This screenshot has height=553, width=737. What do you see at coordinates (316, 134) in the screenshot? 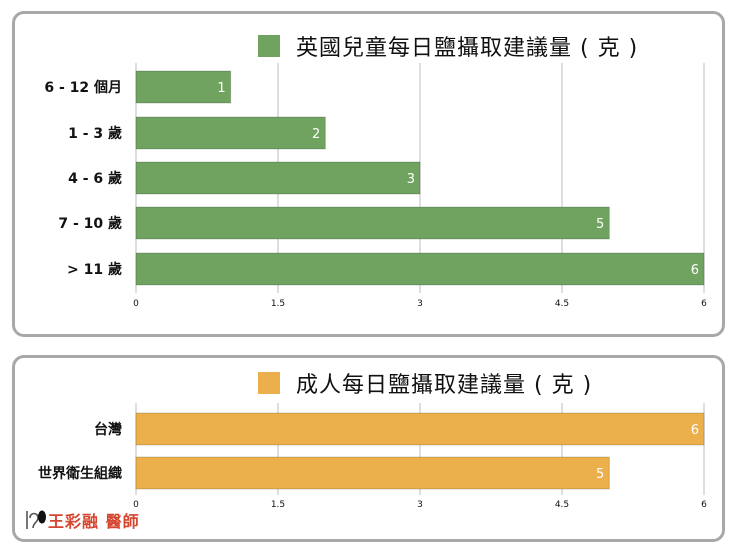
I see `bar-value-label: 2` at bounding box center [316, 134].